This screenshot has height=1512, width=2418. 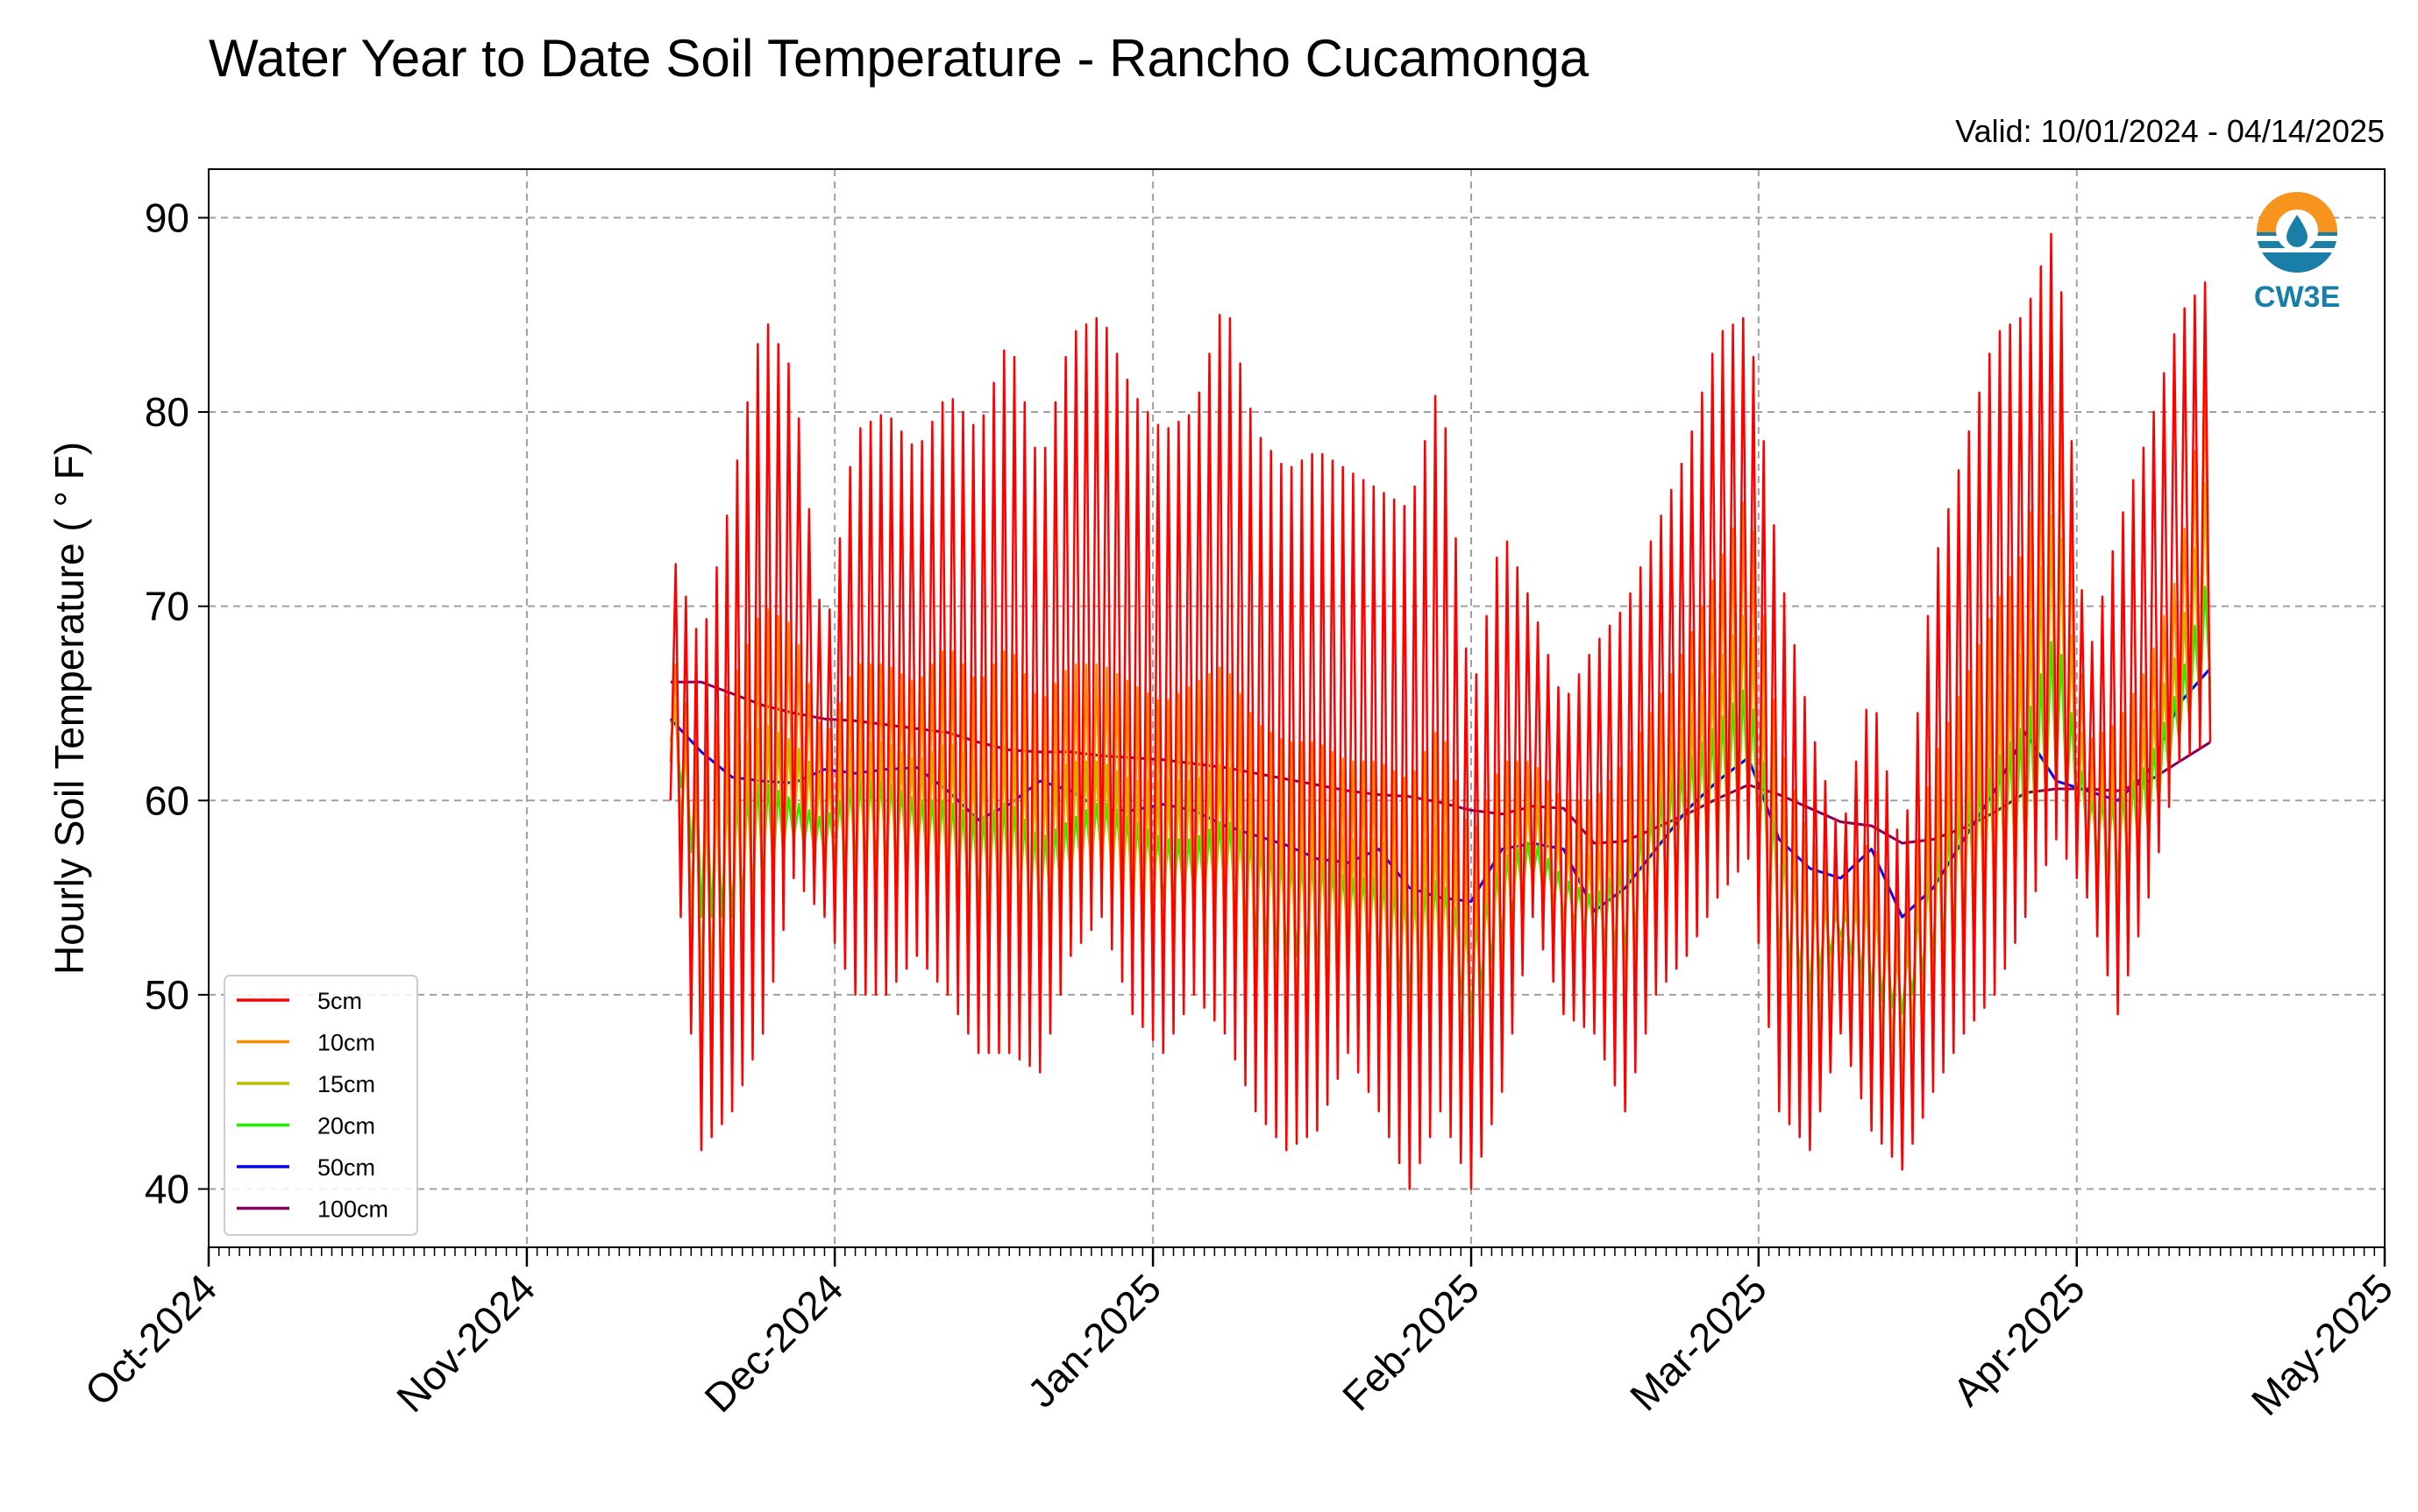 What do you see at coordinates (2297, 253) in the screenshot?
I see `cw3e-logo: CW3E` at bounding box center [2297, 253].